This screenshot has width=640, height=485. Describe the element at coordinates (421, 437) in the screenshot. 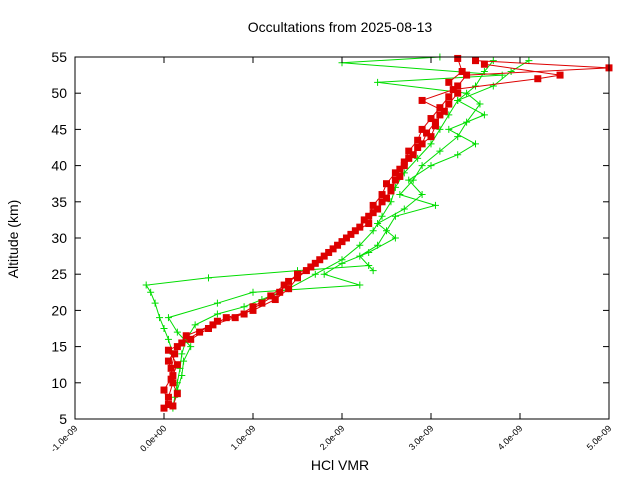

I see `x-tick-label: 3.0e-09` at that location.